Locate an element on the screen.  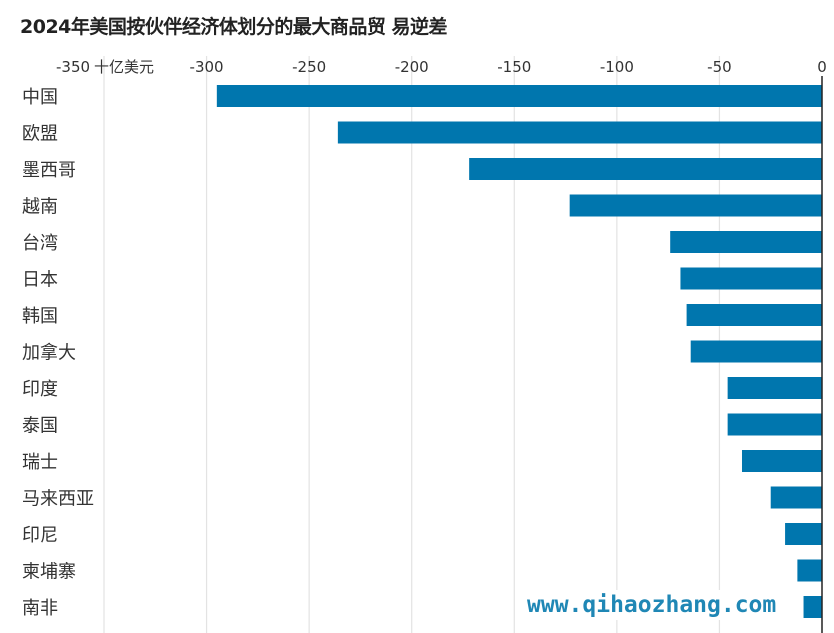
x-tick-label: -350 is located at coordinates (73, 67).